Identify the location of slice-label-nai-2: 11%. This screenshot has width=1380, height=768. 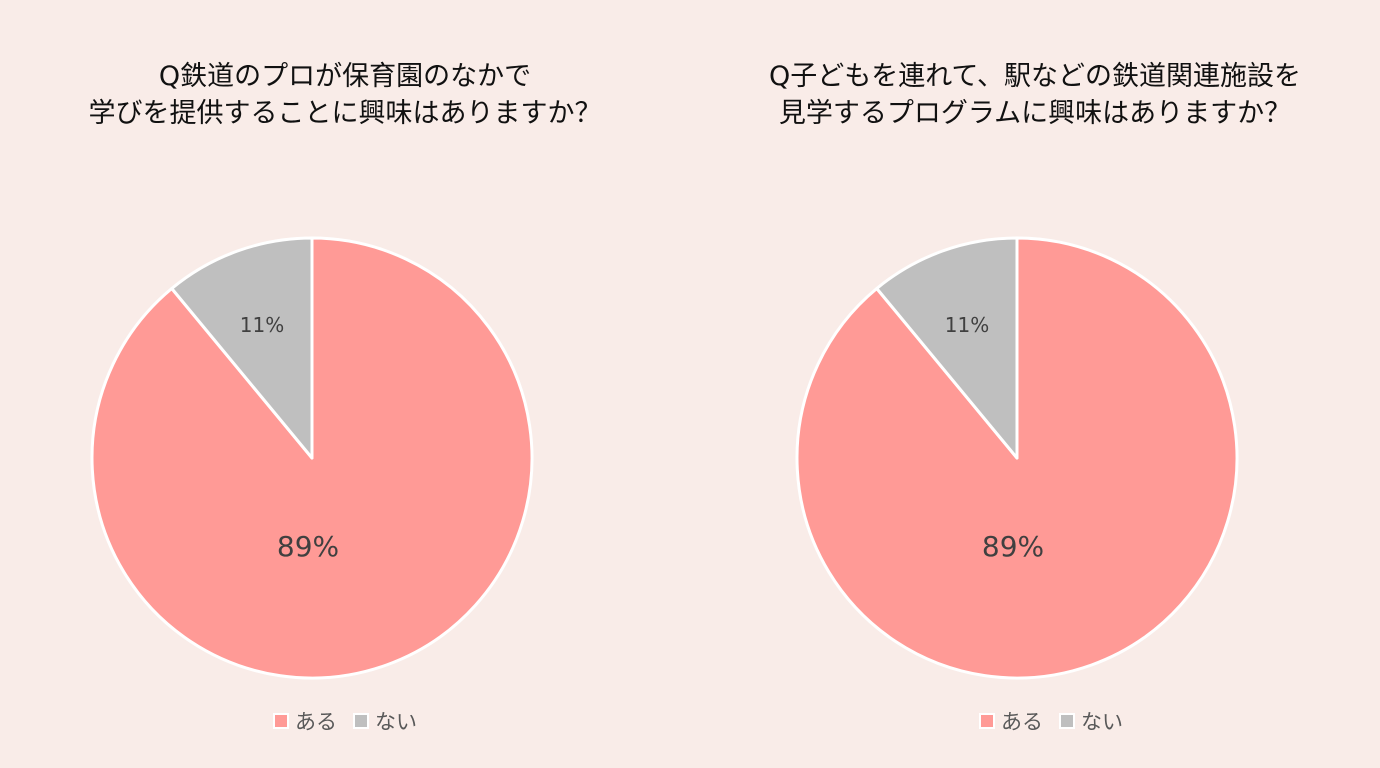
(967, 325).